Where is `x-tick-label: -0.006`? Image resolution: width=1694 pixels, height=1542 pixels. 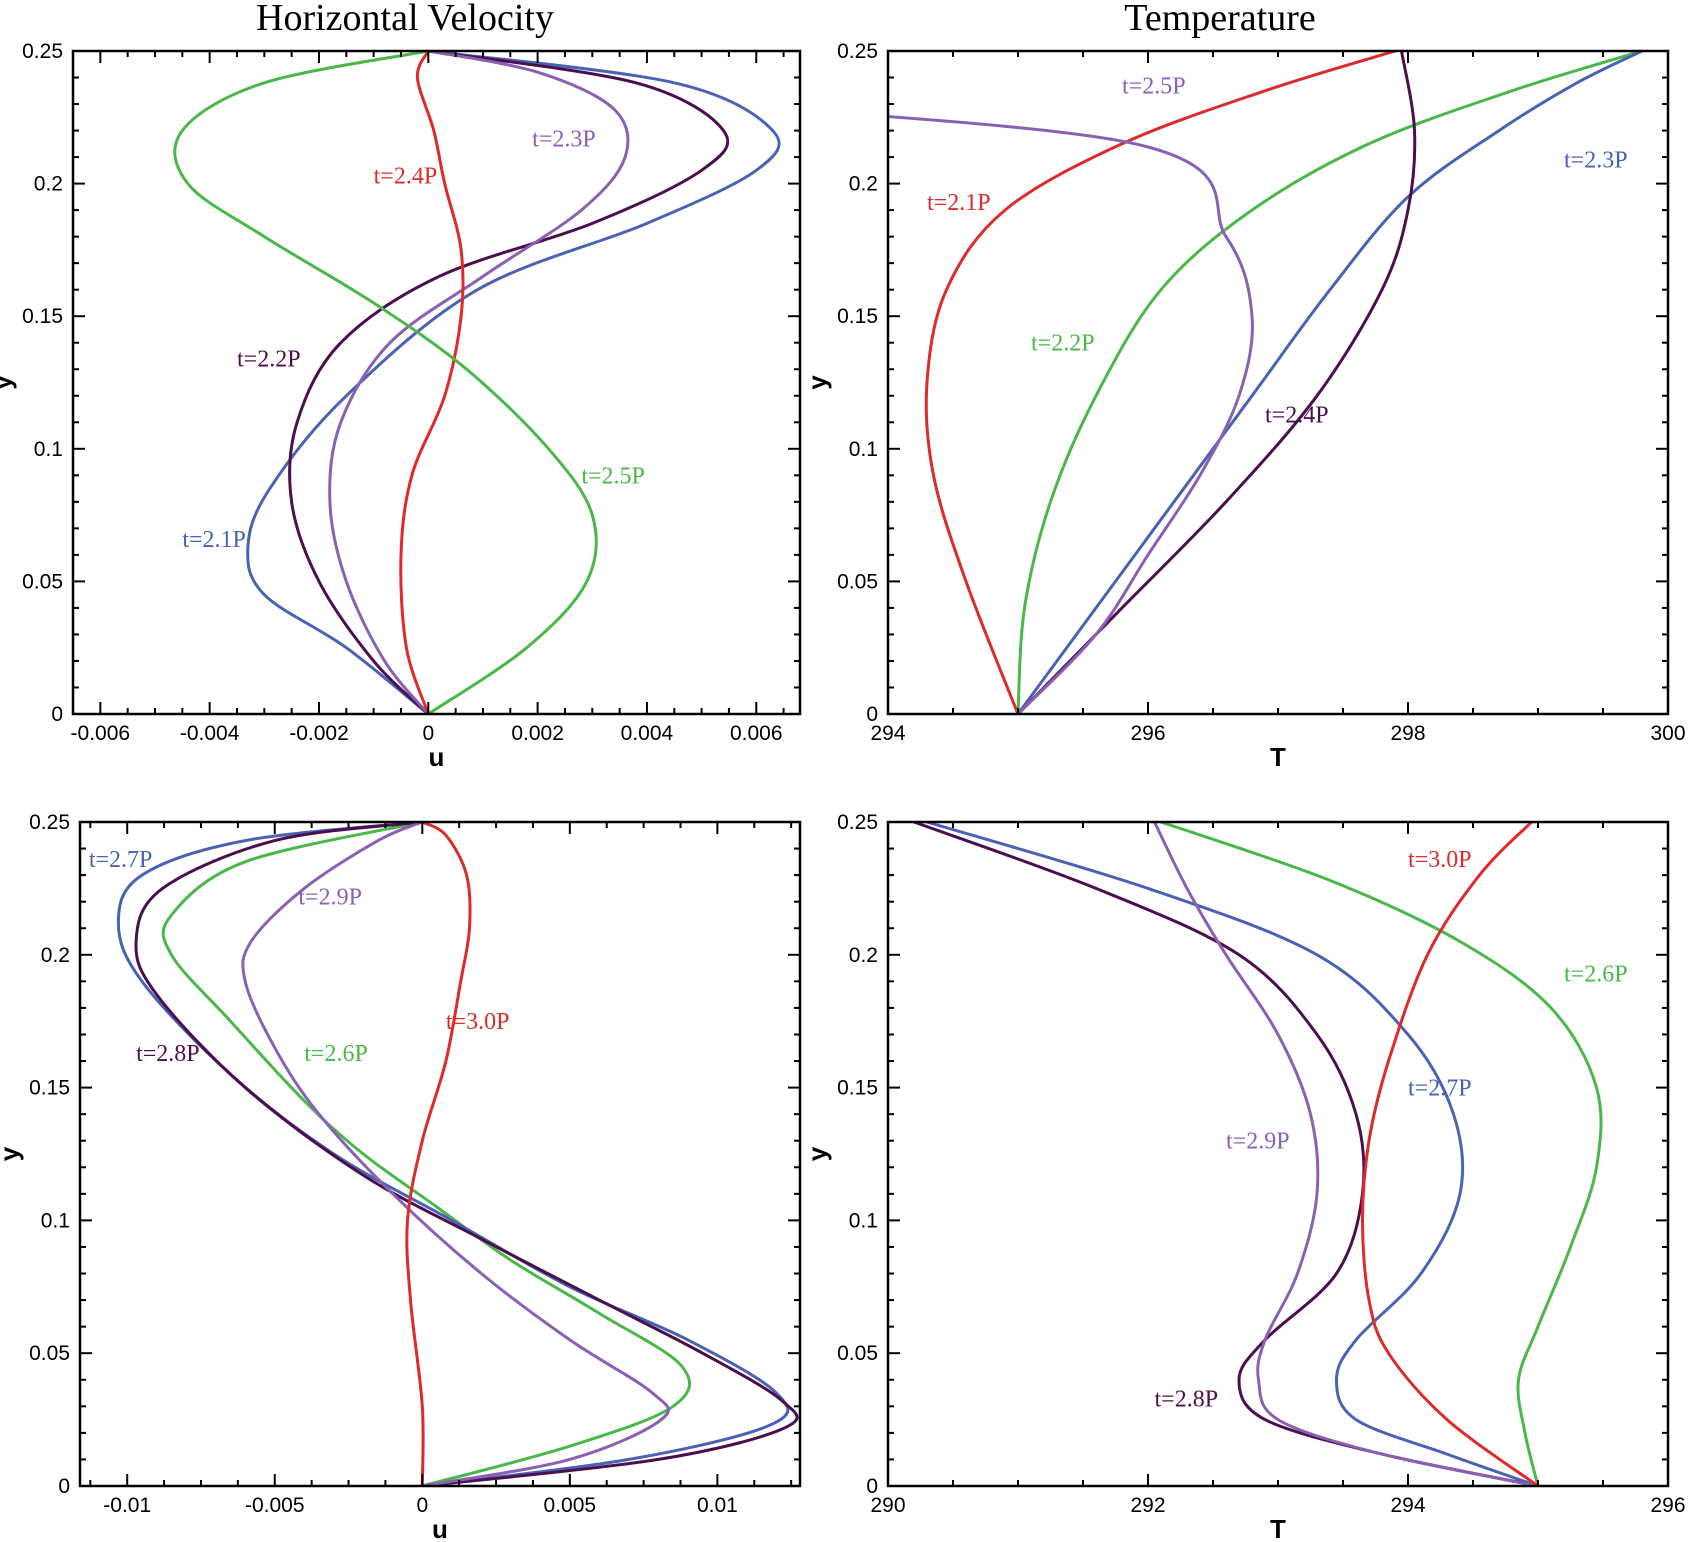
x-tick-label: -0.006 is located at coordinates (101, 733).